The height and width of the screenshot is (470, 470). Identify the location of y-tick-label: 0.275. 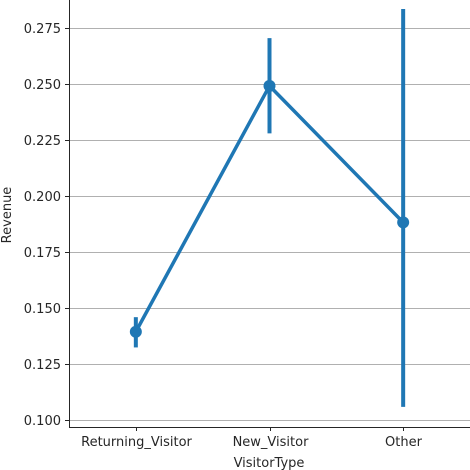
(42, 29).